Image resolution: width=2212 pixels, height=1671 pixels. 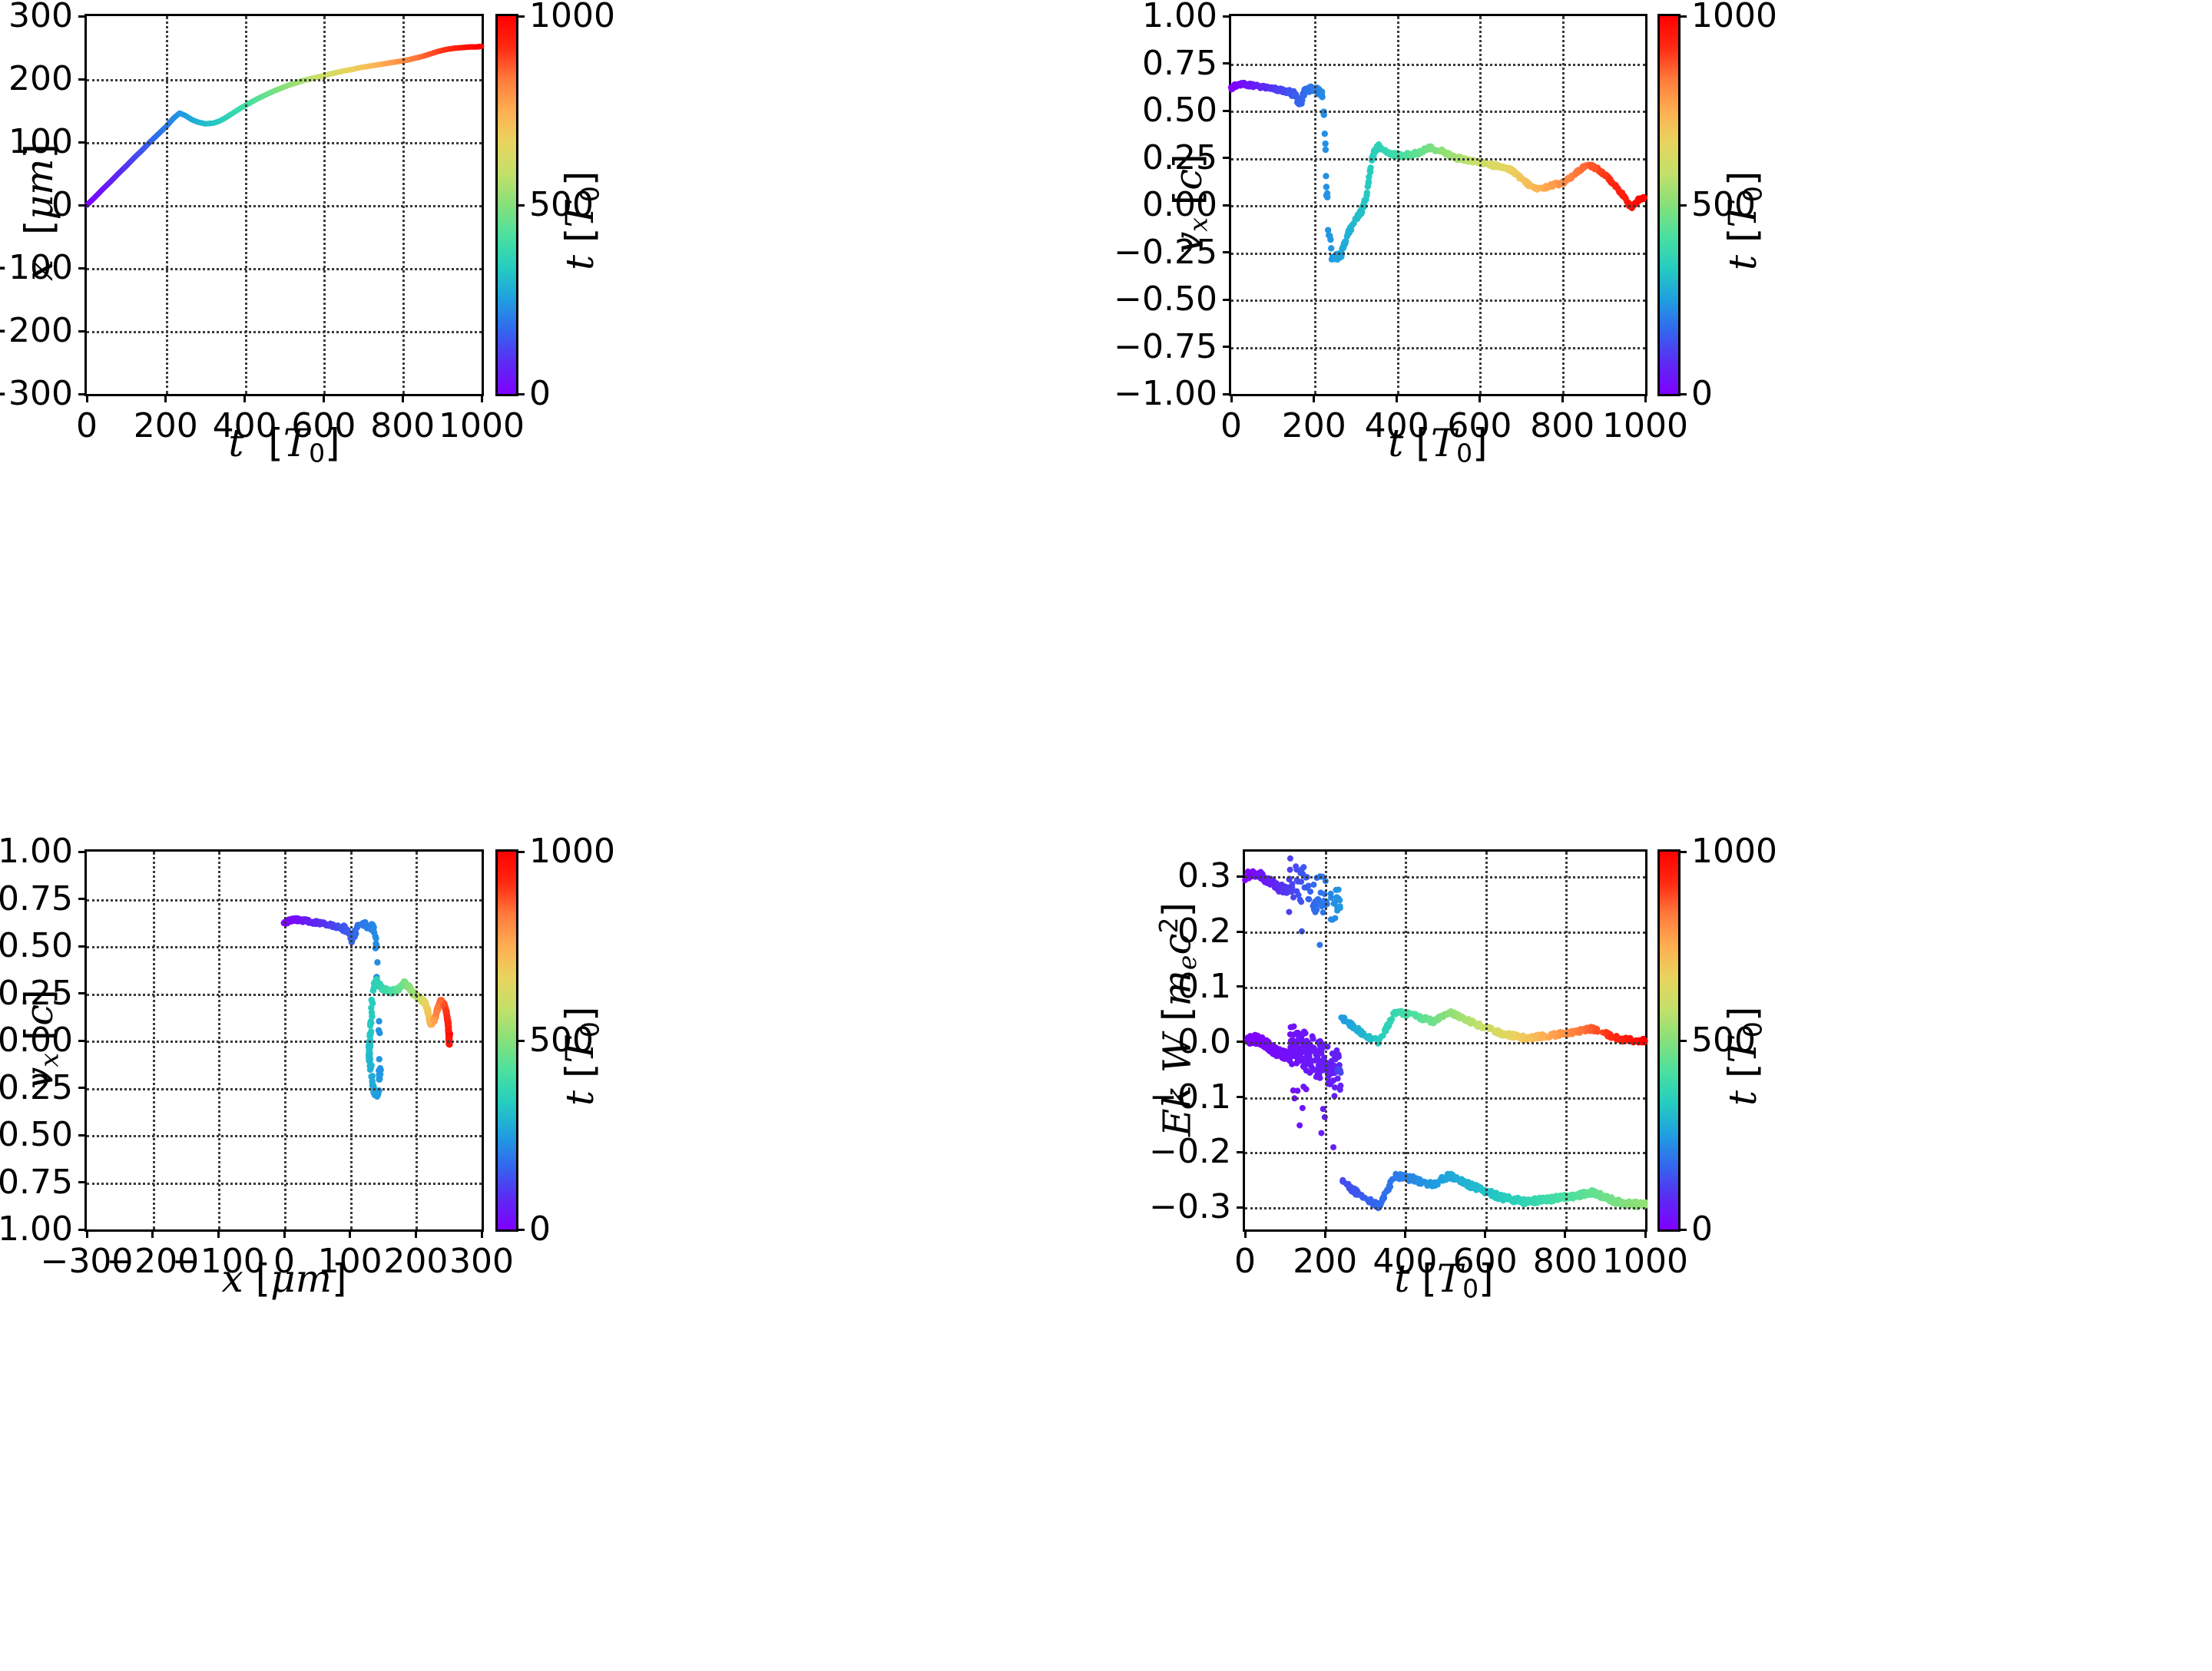 What do you see at coordinates (153, 1261) in the screenshot?
I see `xtick-label: −200` at bounding box center [153, 1261].